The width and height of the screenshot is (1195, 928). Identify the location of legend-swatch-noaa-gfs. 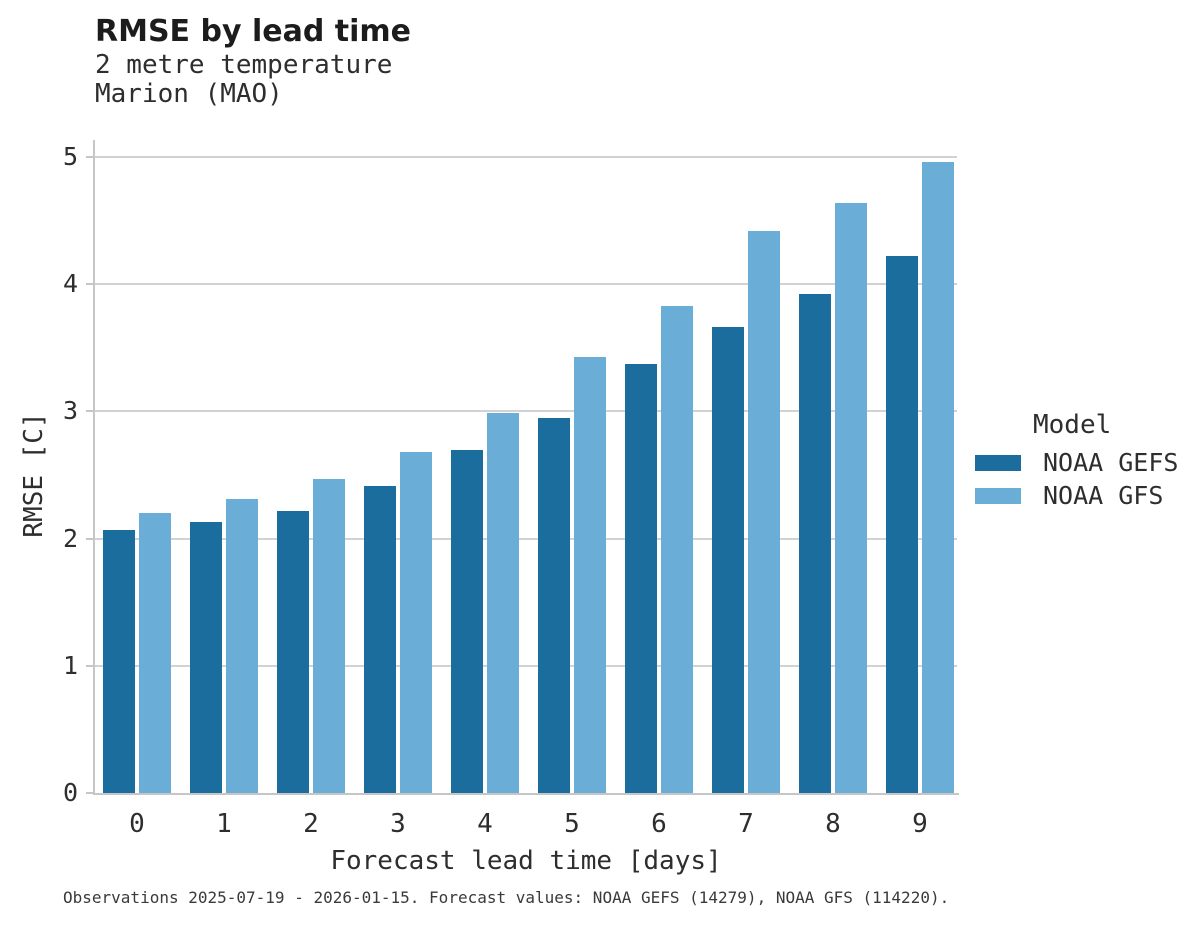
(998, 495).